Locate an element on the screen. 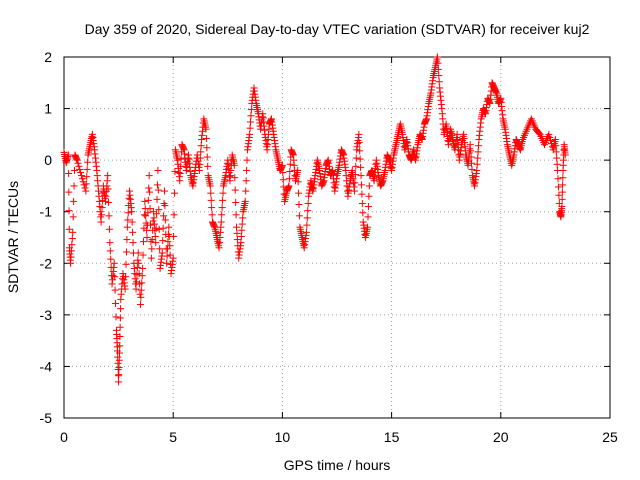  x-tick-label: 0 is located at coordinates (64, 437).